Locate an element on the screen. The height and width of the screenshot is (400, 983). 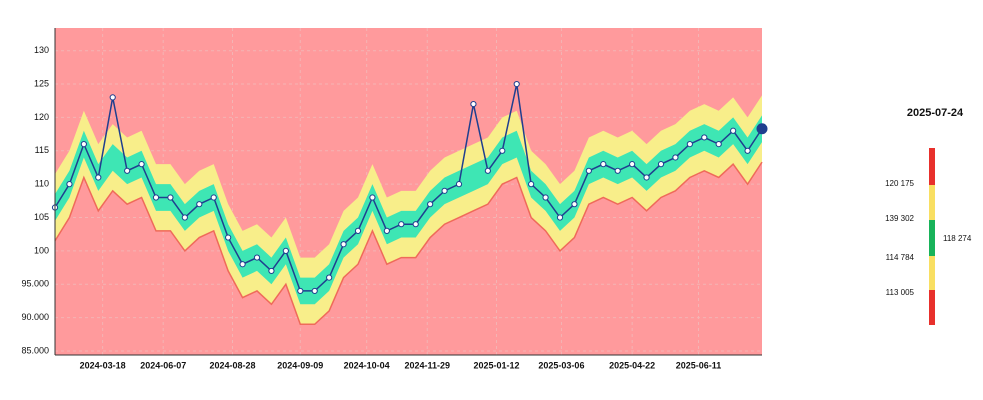
y-tick-label: 110 is located at coordinates (42, 184).